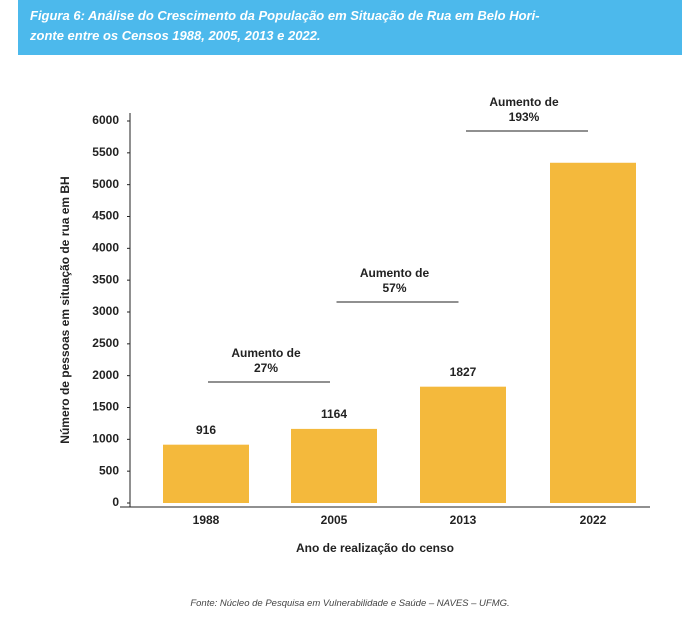 This screenshot has width=700, height=629. Describe the element at coordinates (105, 439) in the screenshot. I see `y-tick-label: 1000` at that location.